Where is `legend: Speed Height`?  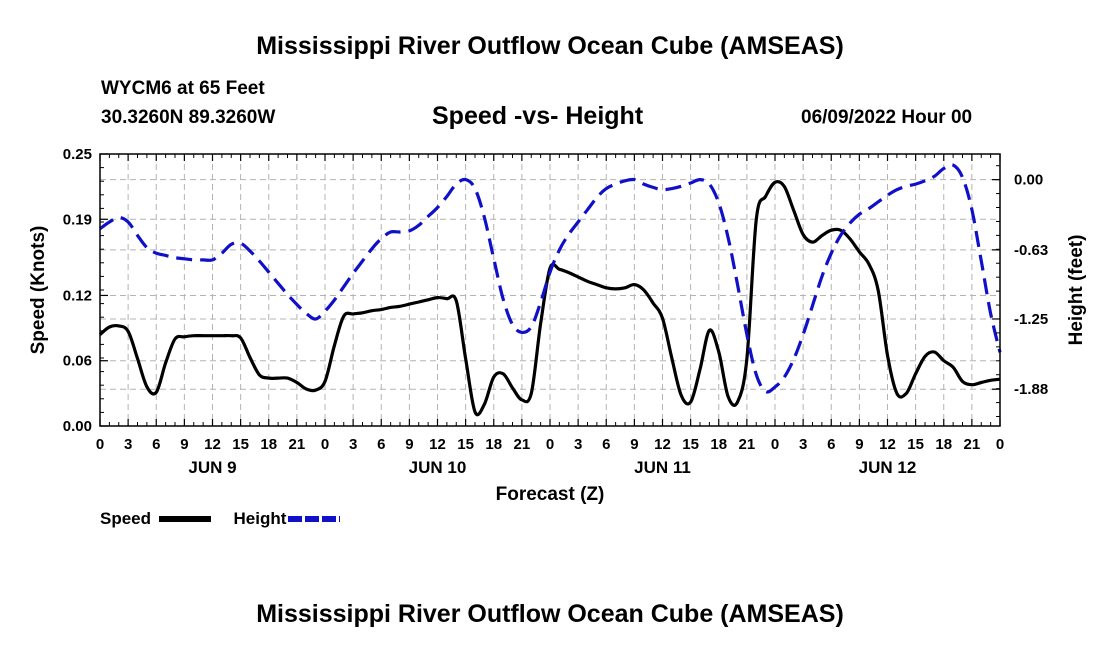 legend: Speed Height is located at coordinates (220, 519).